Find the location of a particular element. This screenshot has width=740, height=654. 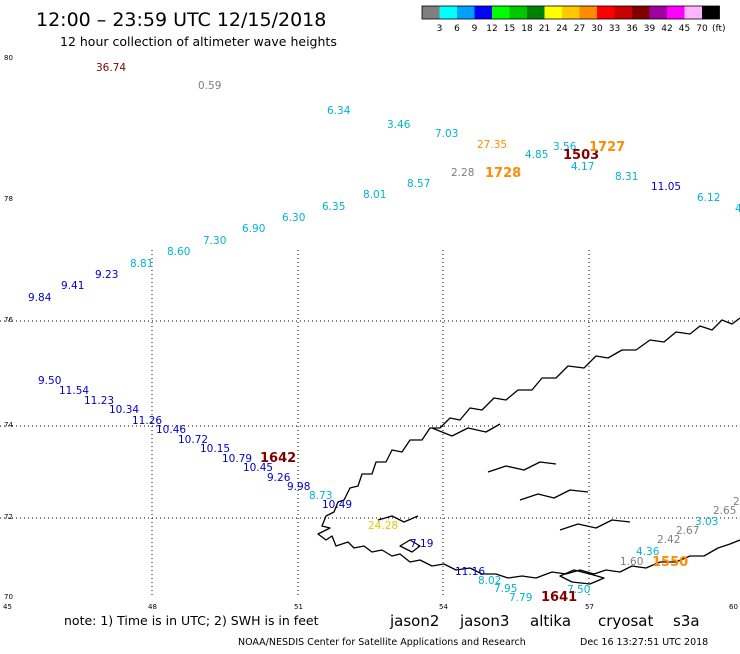

observation-label: 7.79 is located at coordinates (520, 598).